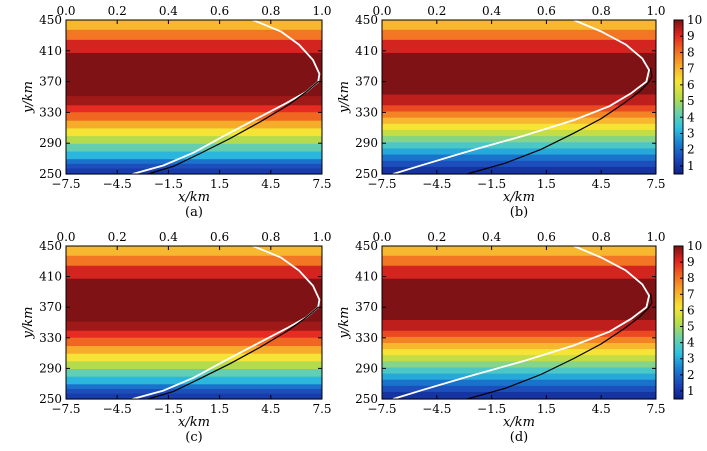 The image size is (707, 451). Describe the element at coordinates (691, 166) in the screenshot. I see `colorbar-tick-label: 1` at that location.